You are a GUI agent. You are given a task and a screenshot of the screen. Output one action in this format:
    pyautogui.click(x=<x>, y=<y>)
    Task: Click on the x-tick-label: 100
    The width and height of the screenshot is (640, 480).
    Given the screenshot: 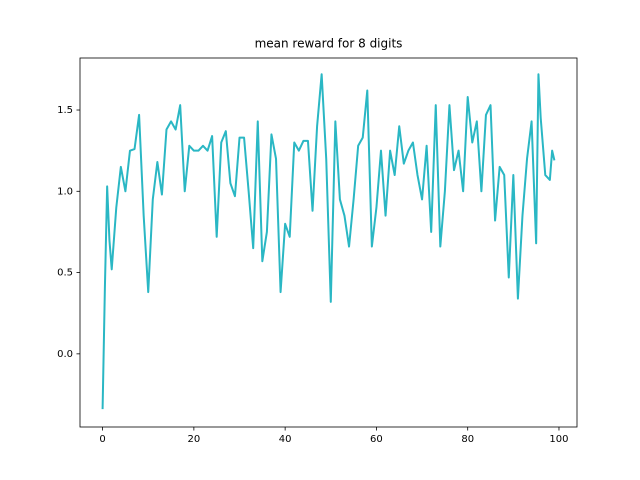 What is the action you would take?
    pyautogui.click(x=558, y=439)
    